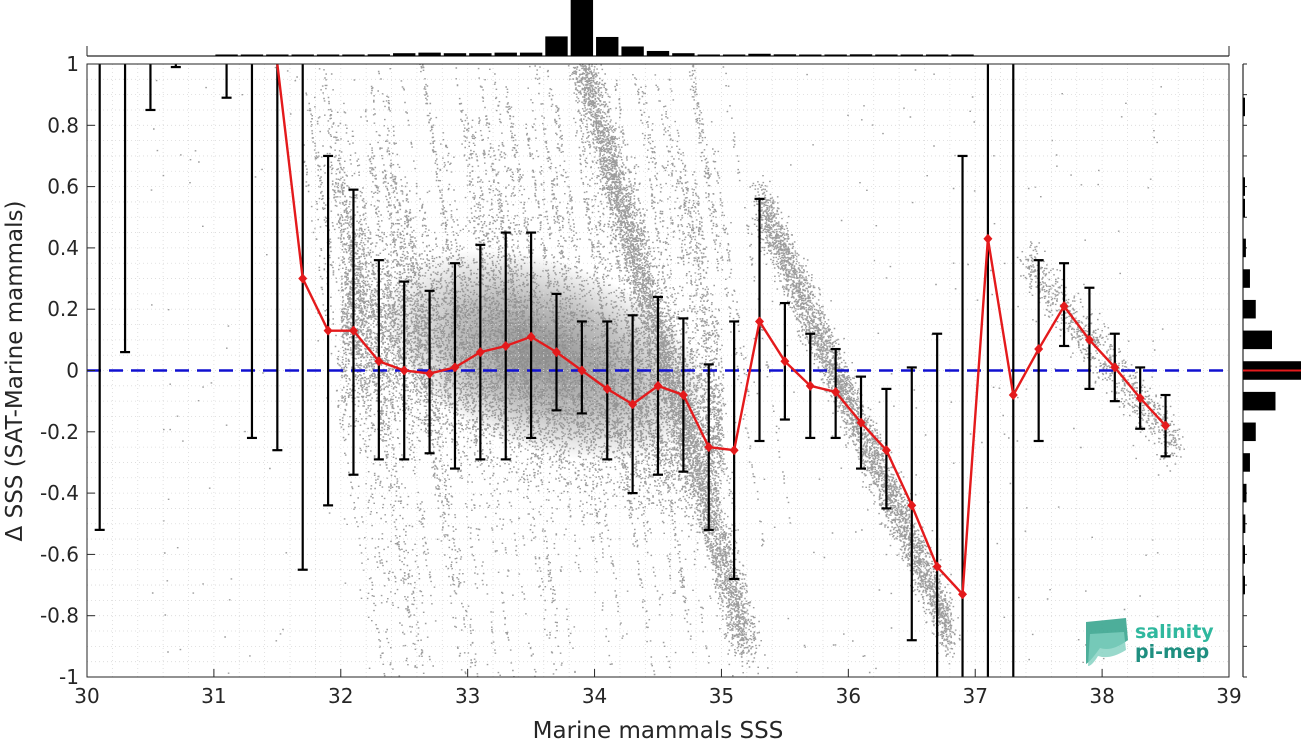 The height and width of the screenshot is (742, 1302). I want to click on x-tick-label: 35, so click(721, 696).